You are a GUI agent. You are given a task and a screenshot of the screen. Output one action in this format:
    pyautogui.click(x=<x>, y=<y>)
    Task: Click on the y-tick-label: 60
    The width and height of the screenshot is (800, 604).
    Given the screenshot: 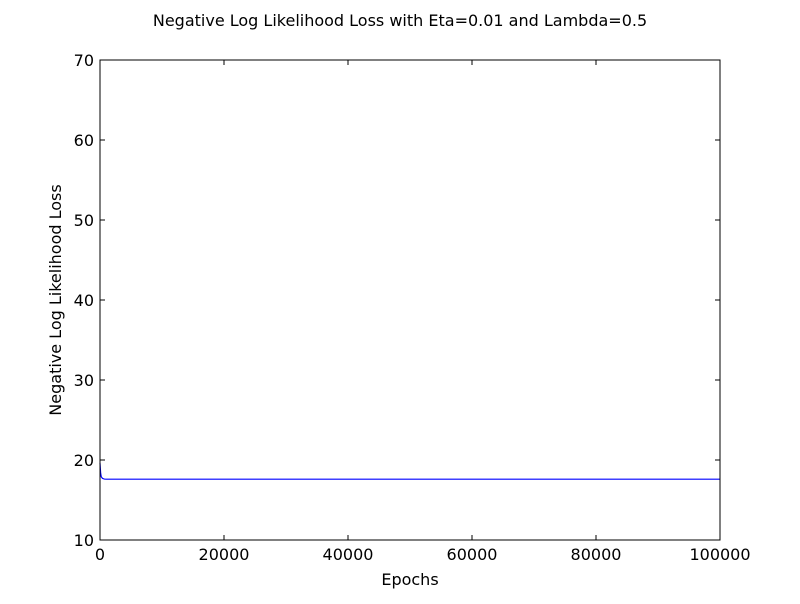 What is the action you would take?
    pyautogui.click(x=84, y=140)
    